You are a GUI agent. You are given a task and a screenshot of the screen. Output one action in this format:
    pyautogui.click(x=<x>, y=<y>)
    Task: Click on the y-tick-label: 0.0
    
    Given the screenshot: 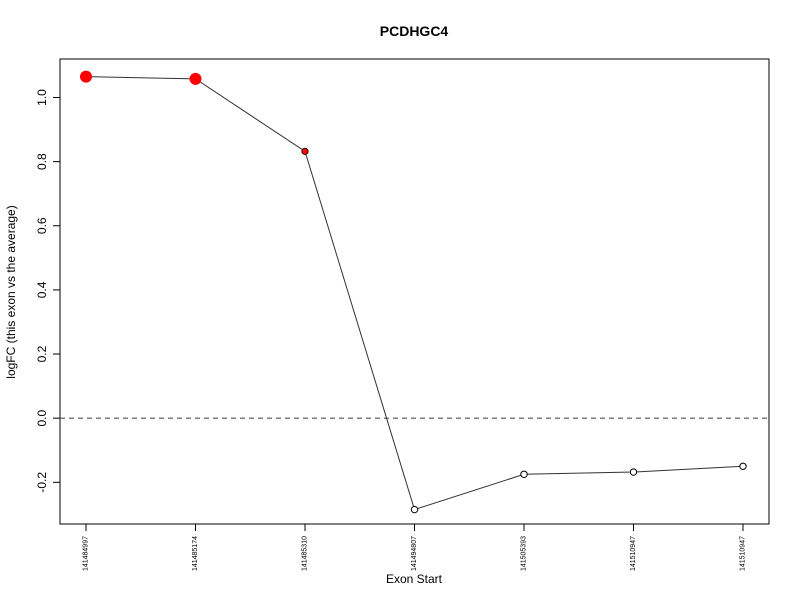 What is the action you would take?
    pyautogui.click(x=42, y=418)
    